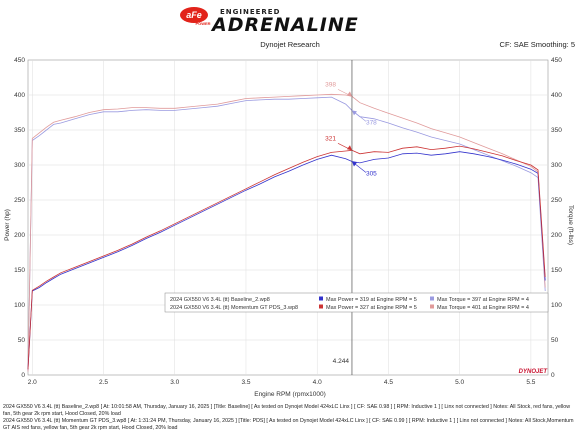 The height and width of the screenshot is (435, 580). What do you see at coordinates (553, 375) in the screenshot?
I see `y-tick-right-label: 0` at bounding box center [553, 375].